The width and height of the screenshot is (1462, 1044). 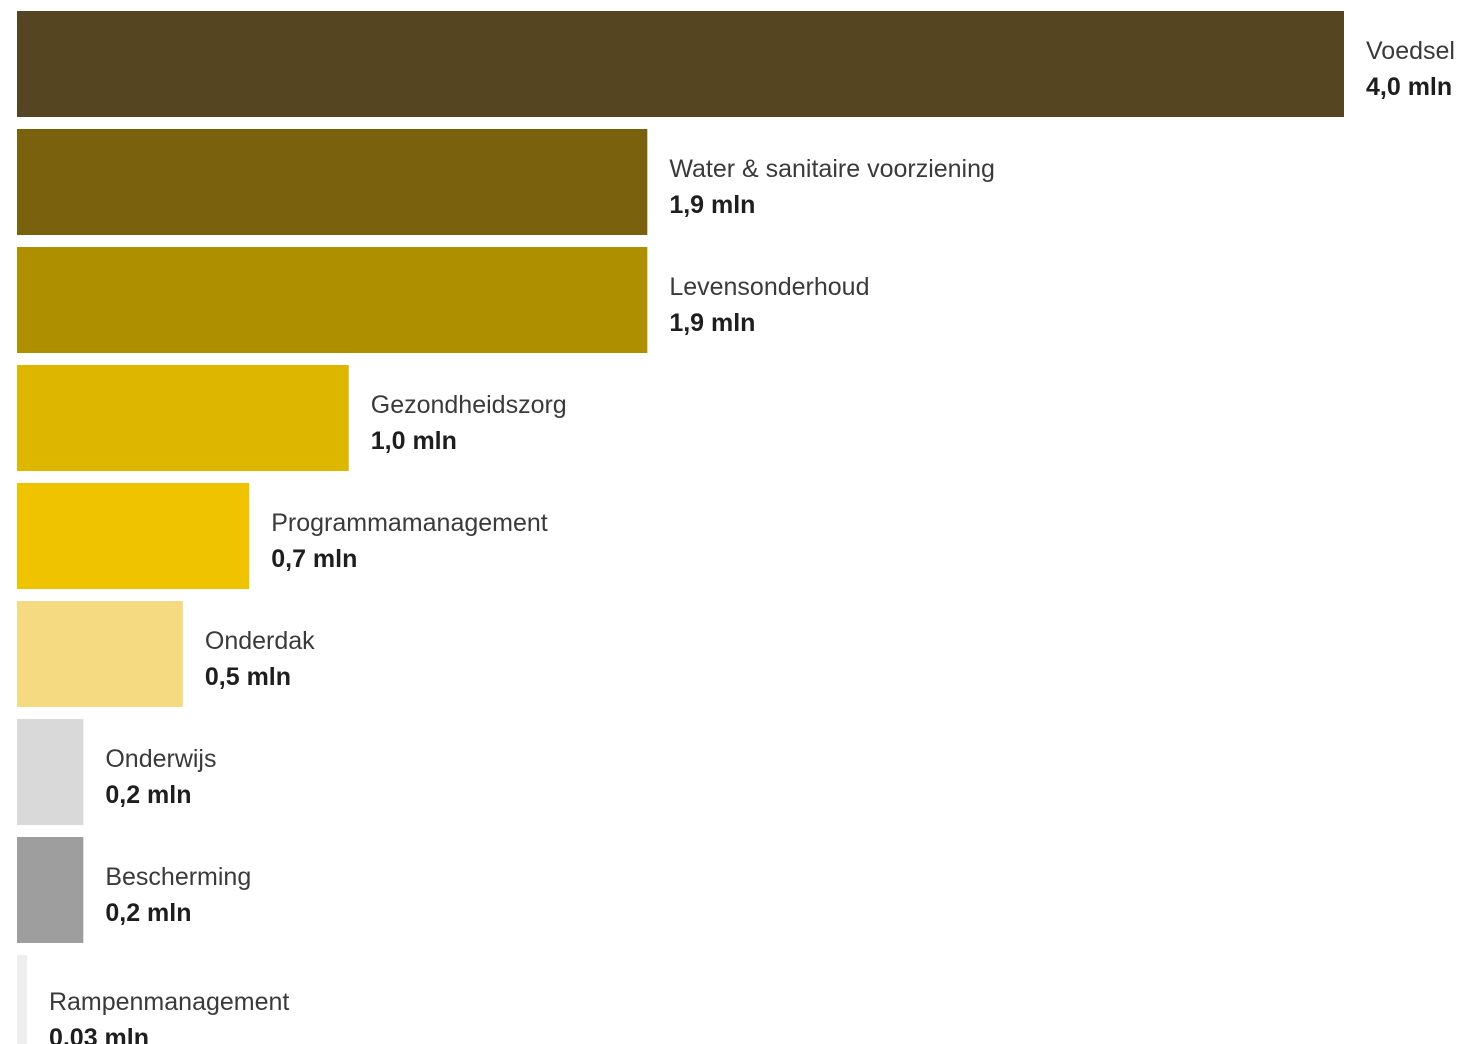 I want to click on bar-onderwijs, so click(x=50, y=772).